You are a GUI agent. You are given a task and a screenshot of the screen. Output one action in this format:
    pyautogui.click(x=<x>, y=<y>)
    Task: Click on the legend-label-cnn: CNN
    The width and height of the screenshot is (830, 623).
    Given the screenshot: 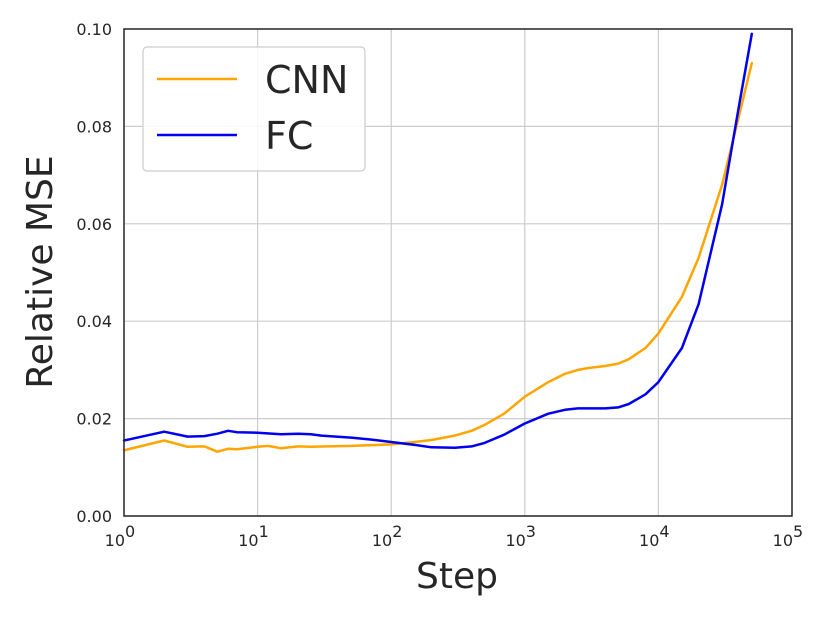 What is the action you would take?
    pyautogui.click(x=306, y=80)
    